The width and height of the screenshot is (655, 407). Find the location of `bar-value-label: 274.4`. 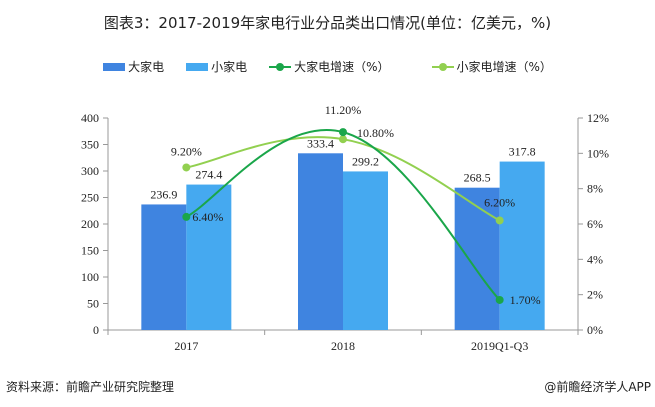

bar-value-label: 274.4 is located at coordinates (208, 175).